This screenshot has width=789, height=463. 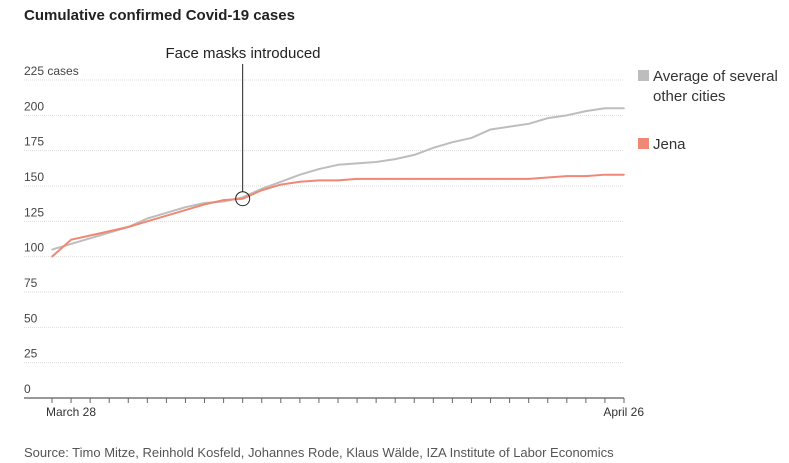 What do you see at coordinates (34, 212) in the screenshot?
I see `y-tick-label-125: 125` at bounding box center [34, 212].